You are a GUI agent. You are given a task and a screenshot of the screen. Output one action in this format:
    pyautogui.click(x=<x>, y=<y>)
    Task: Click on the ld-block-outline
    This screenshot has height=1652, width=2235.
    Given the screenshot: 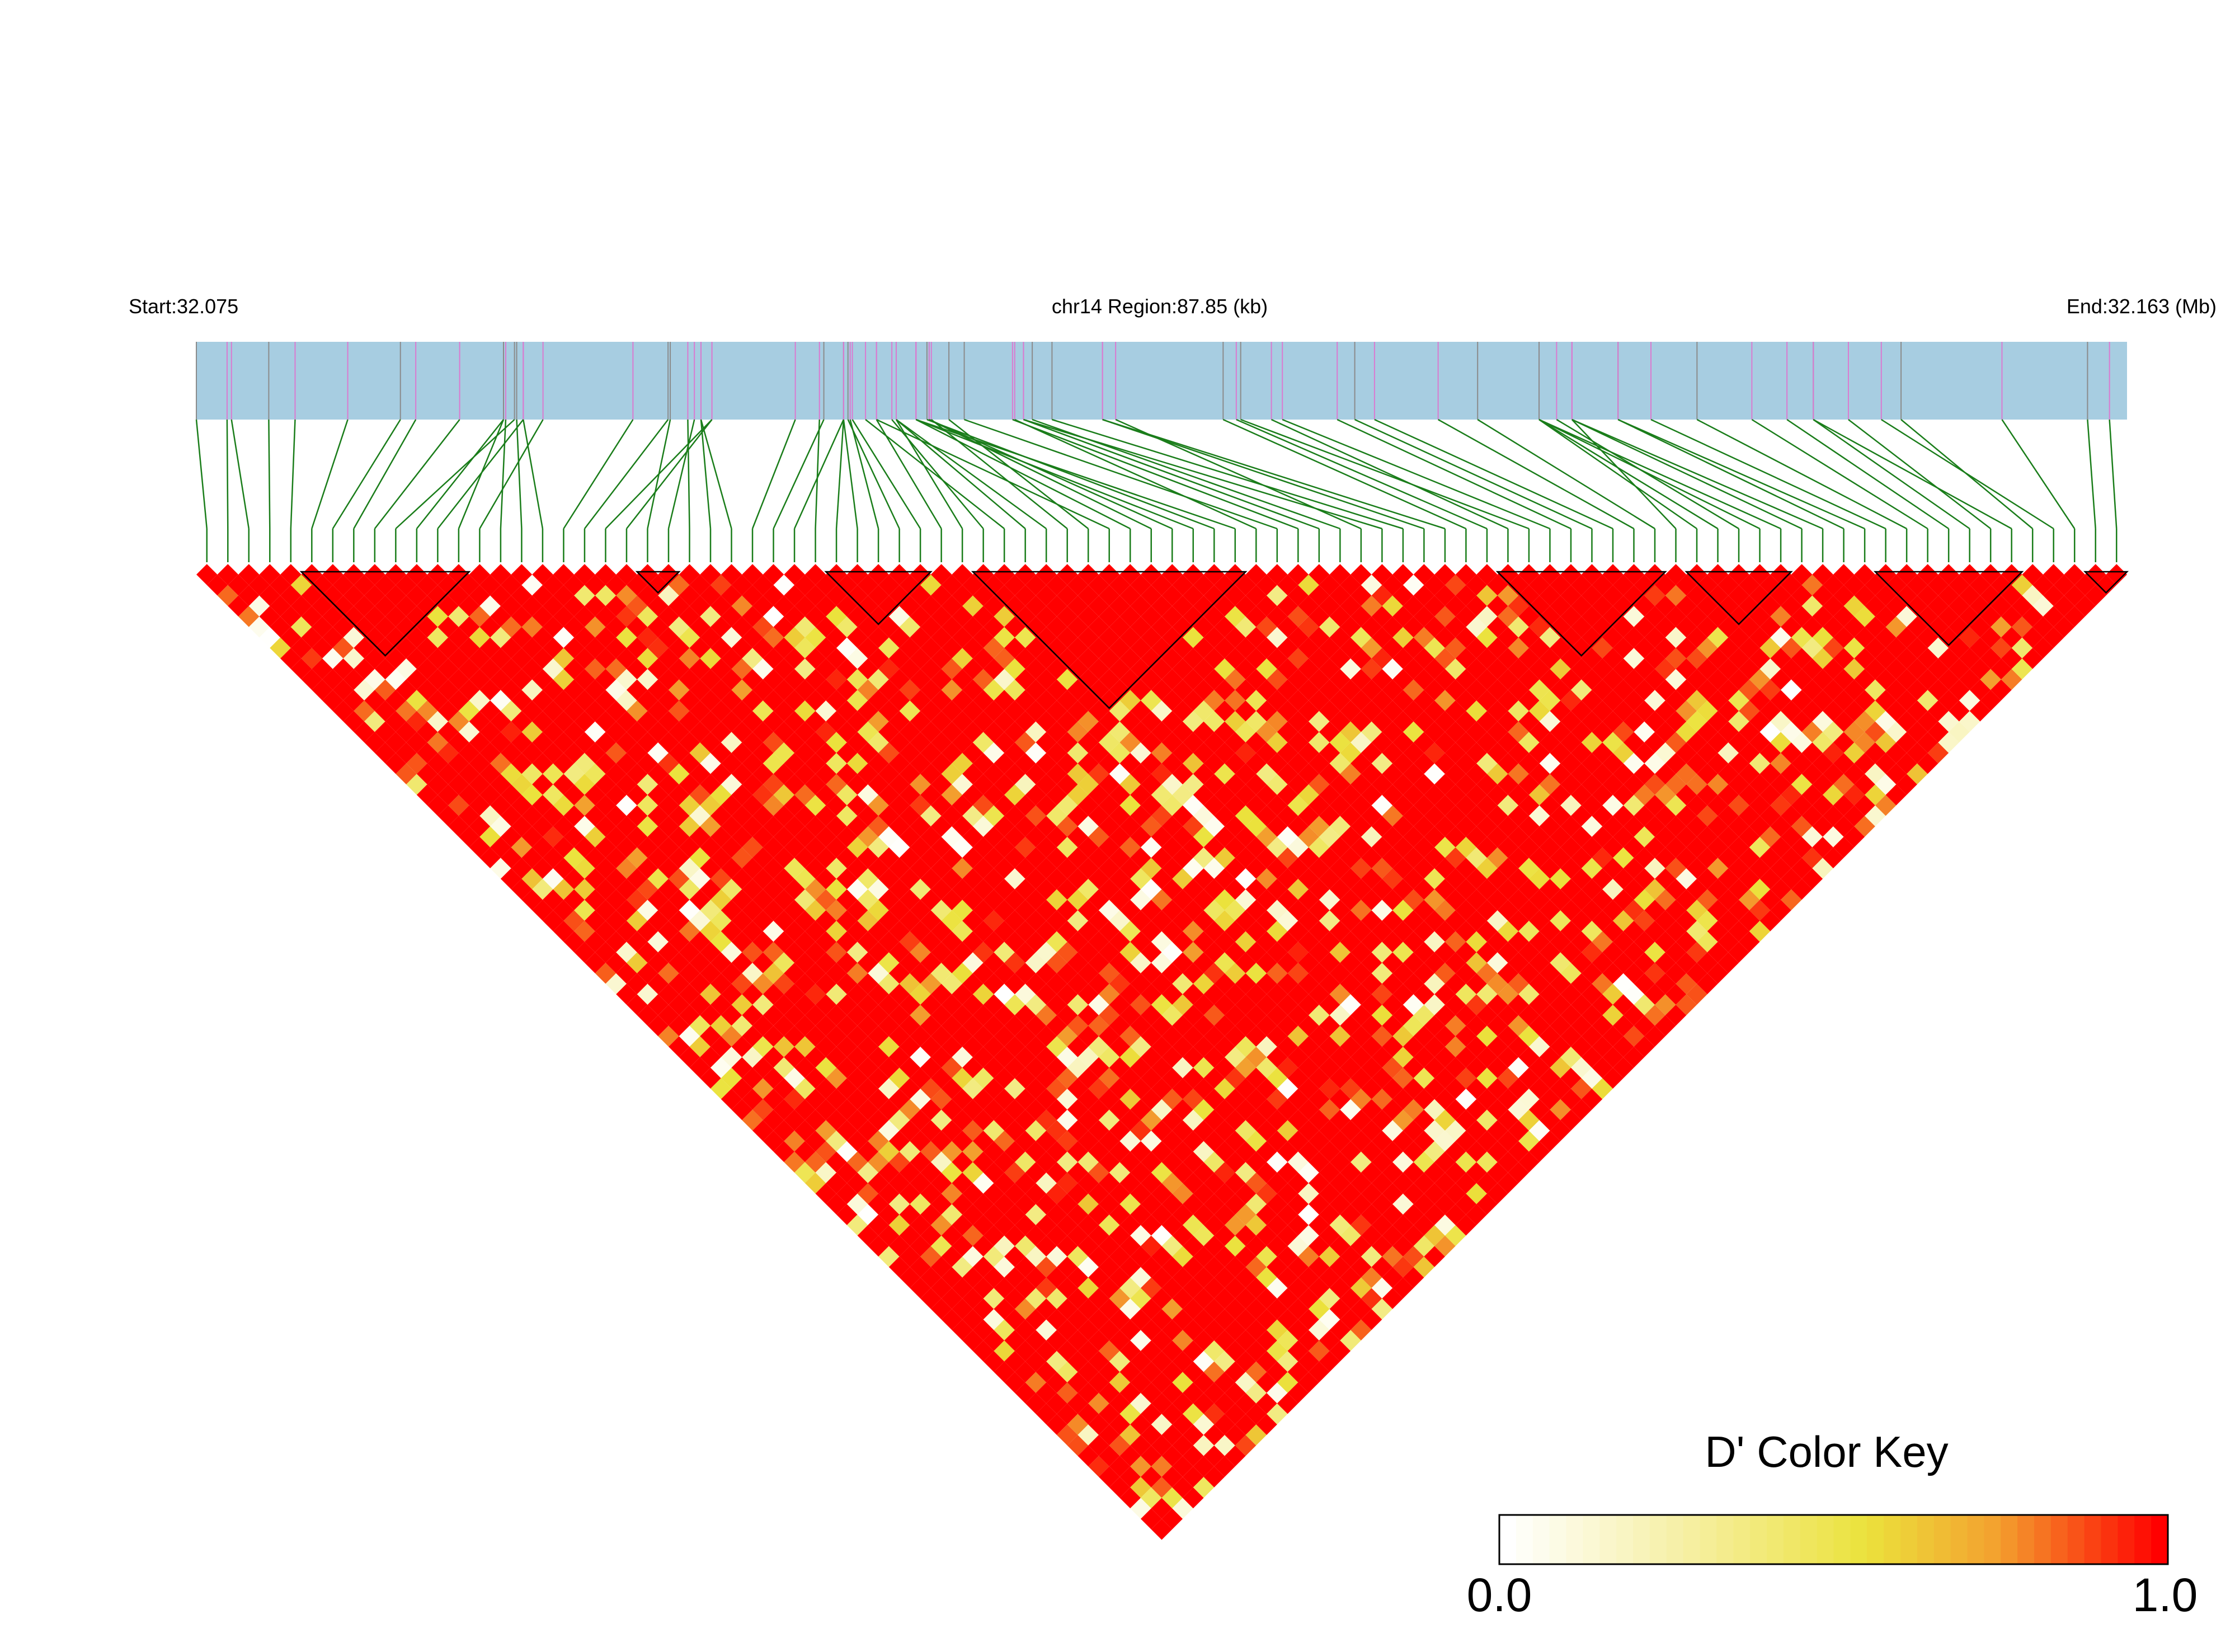 What is the action you would take?
    pyautogui.click(x=1739, y=598)
    